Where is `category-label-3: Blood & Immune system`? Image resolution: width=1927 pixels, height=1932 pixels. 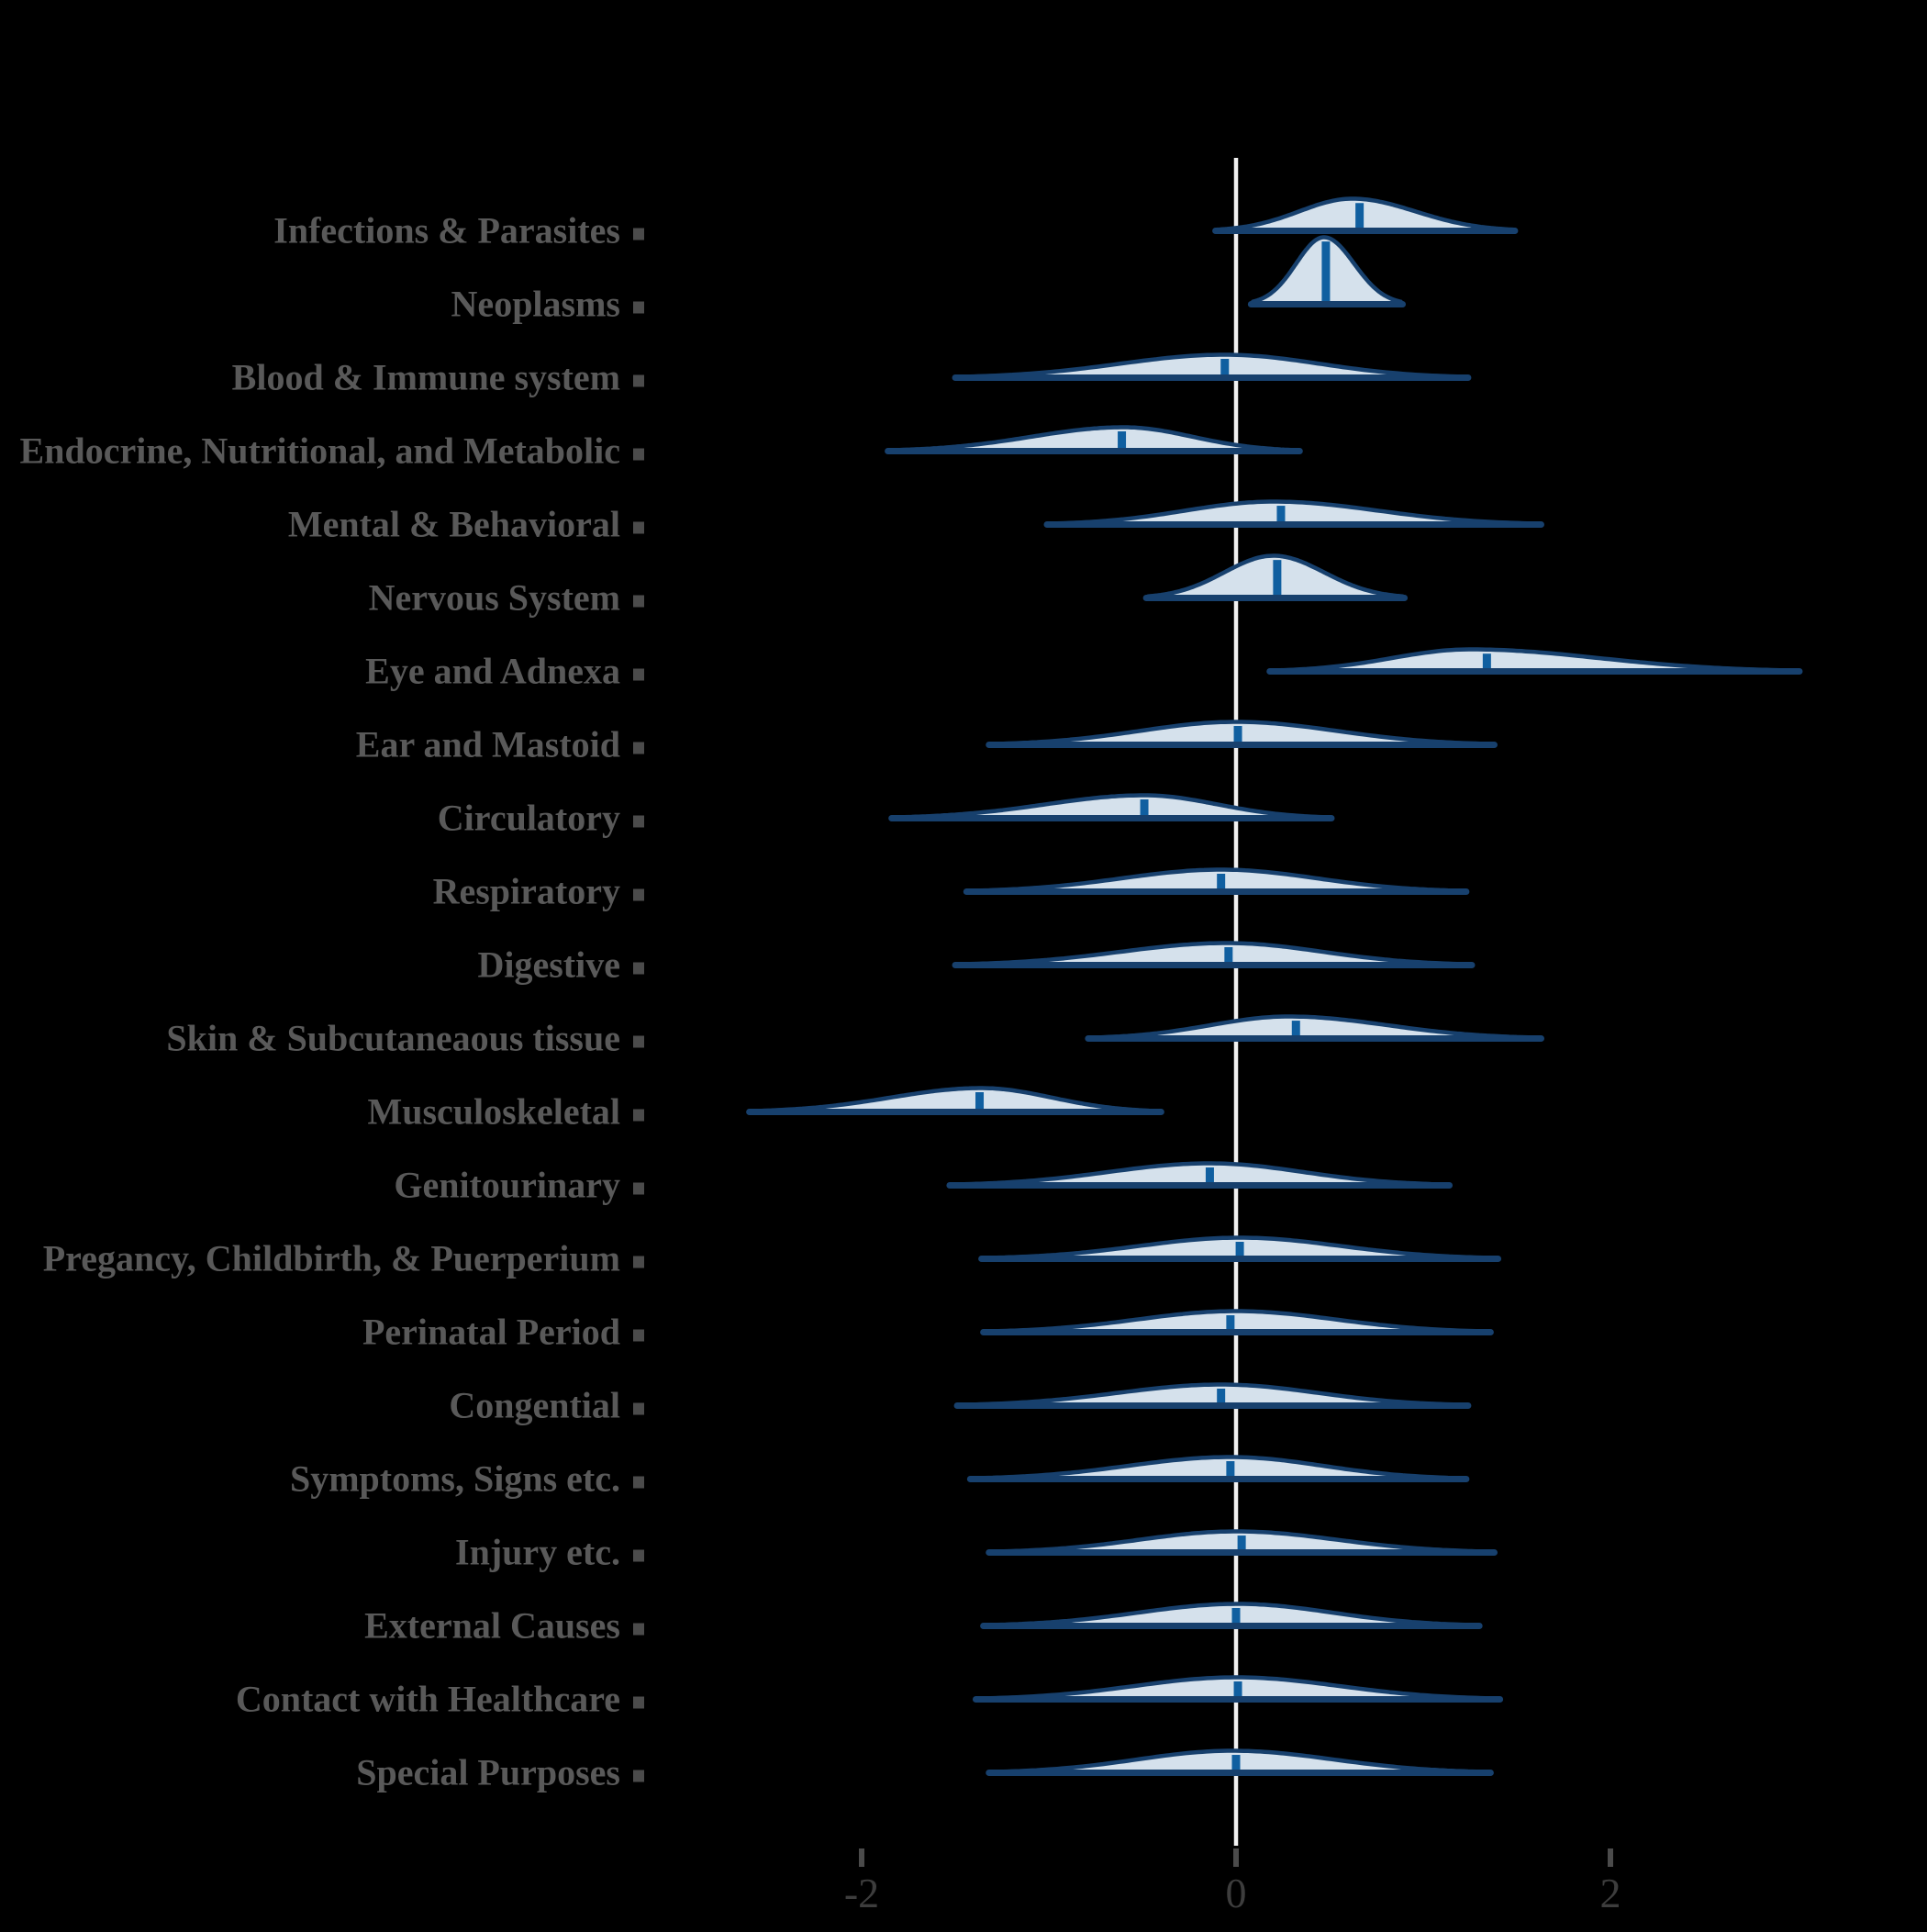 category-label-3: Blood & Immune system is located at coordinates (426, 377).